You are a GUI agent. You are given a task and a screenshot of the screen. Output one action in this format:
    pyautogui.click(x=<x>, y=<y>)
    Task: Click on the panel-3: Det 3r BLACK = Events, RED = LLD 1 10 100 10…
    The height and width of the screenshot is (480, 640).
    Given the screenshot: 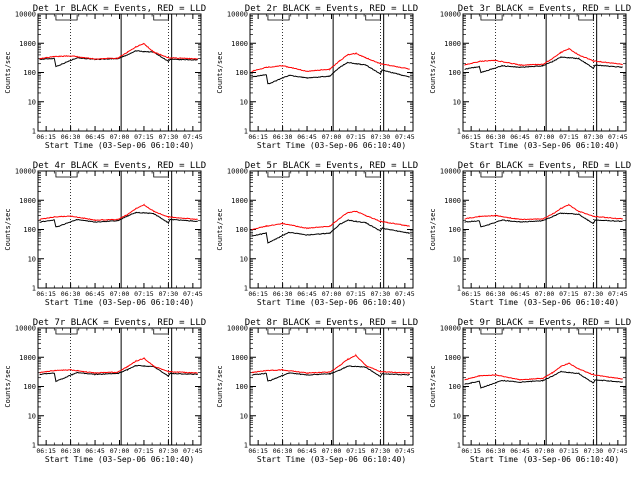 What is the action you would take?
    pyautogui.click(x=530, y=77)
    